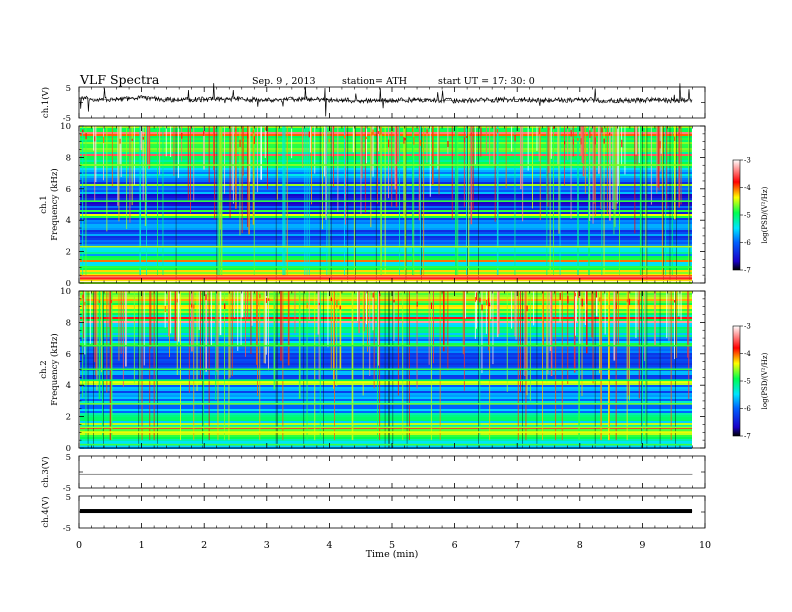  I want to click on x-tick-label: 10, so click(705, 545).